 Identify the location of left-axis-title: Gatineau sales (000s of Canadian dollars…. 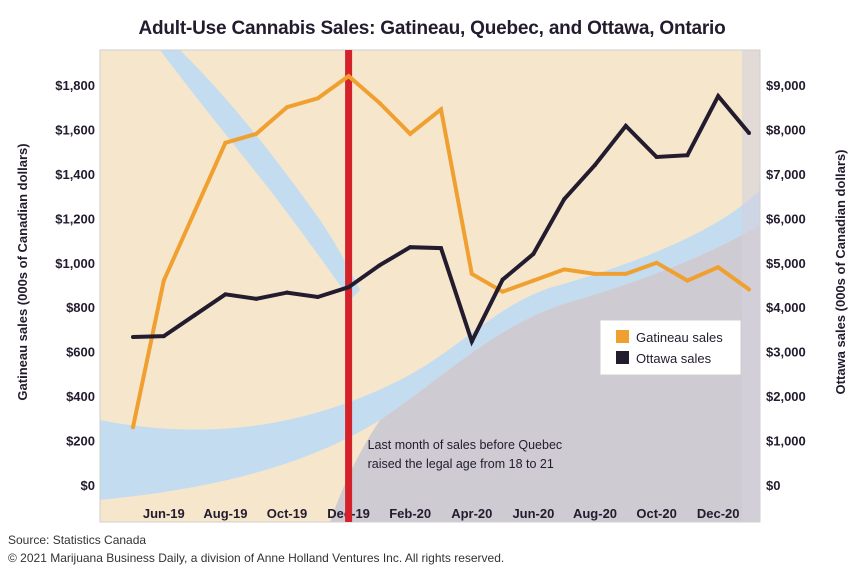
(22, 271).